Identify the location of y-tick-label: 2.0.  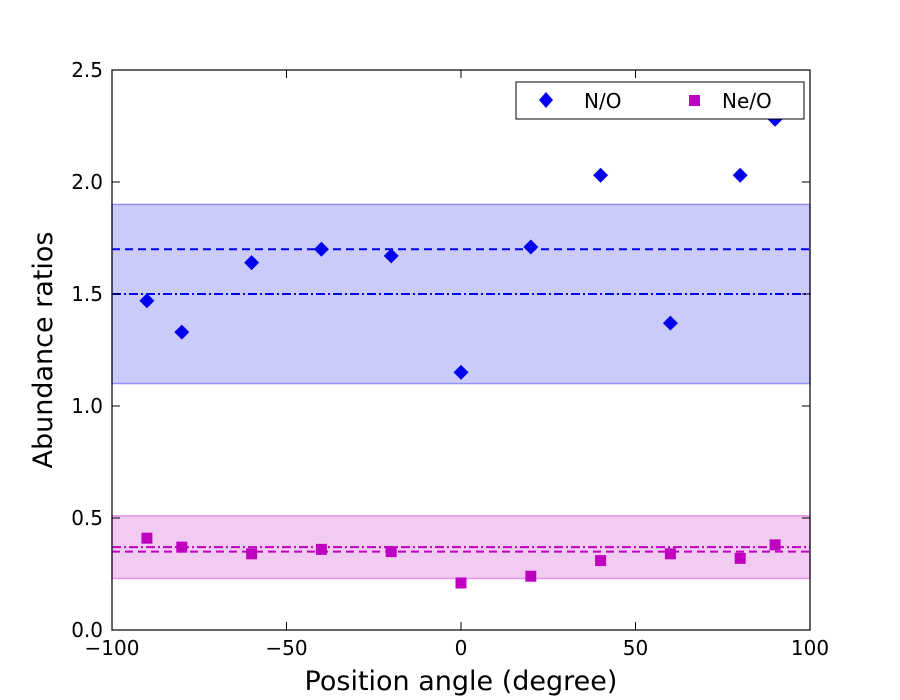
(87, 182).